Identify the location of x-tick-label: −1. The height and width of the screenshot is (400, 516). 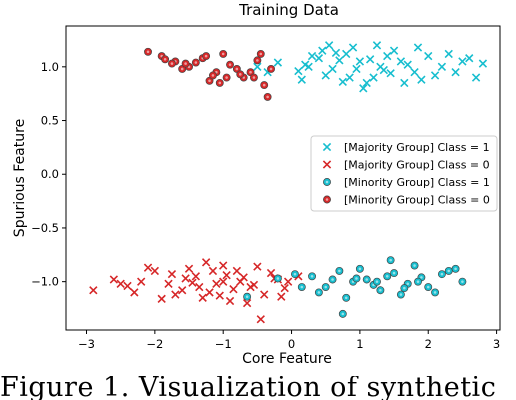
(223, 344).